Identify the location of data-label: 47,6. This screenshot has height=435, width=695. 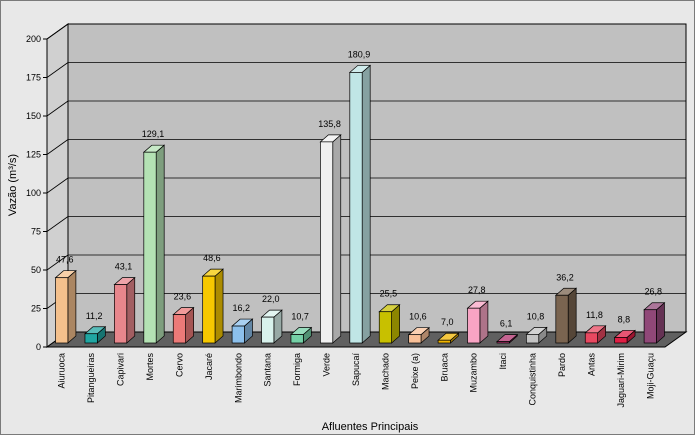
(65, 260).